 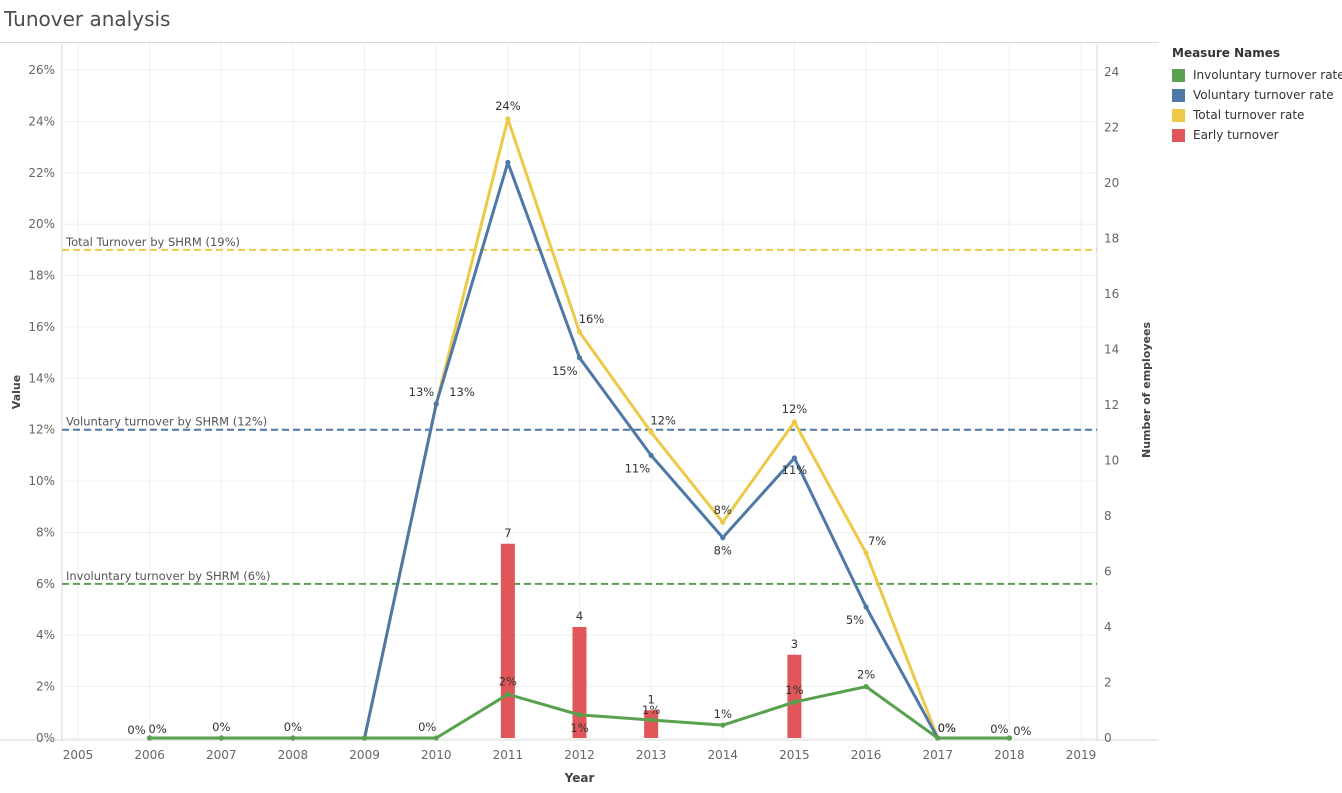 I want to click on bar-data-label: 4, so click(x=579, y=616).